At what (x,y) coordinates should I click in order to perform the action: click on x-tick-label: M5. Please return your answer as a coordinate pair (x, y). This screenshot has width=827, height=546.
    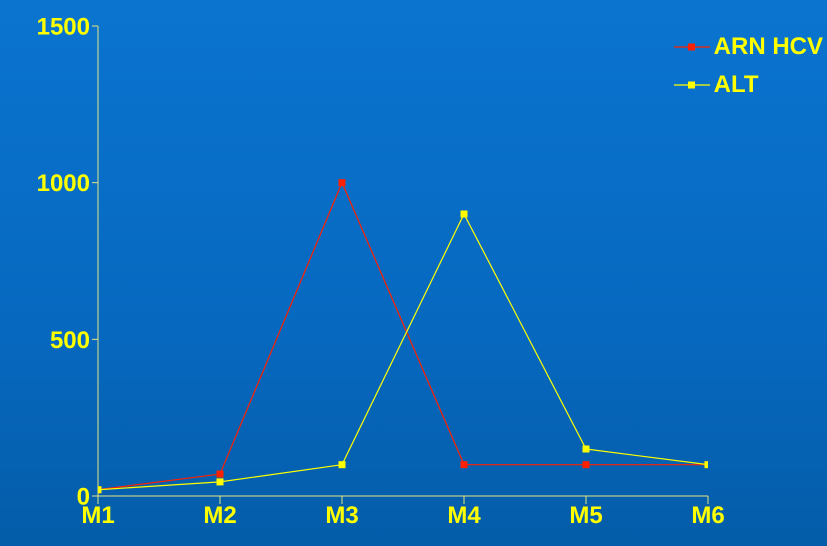
    Looking at the image, I should click on (586, 516).